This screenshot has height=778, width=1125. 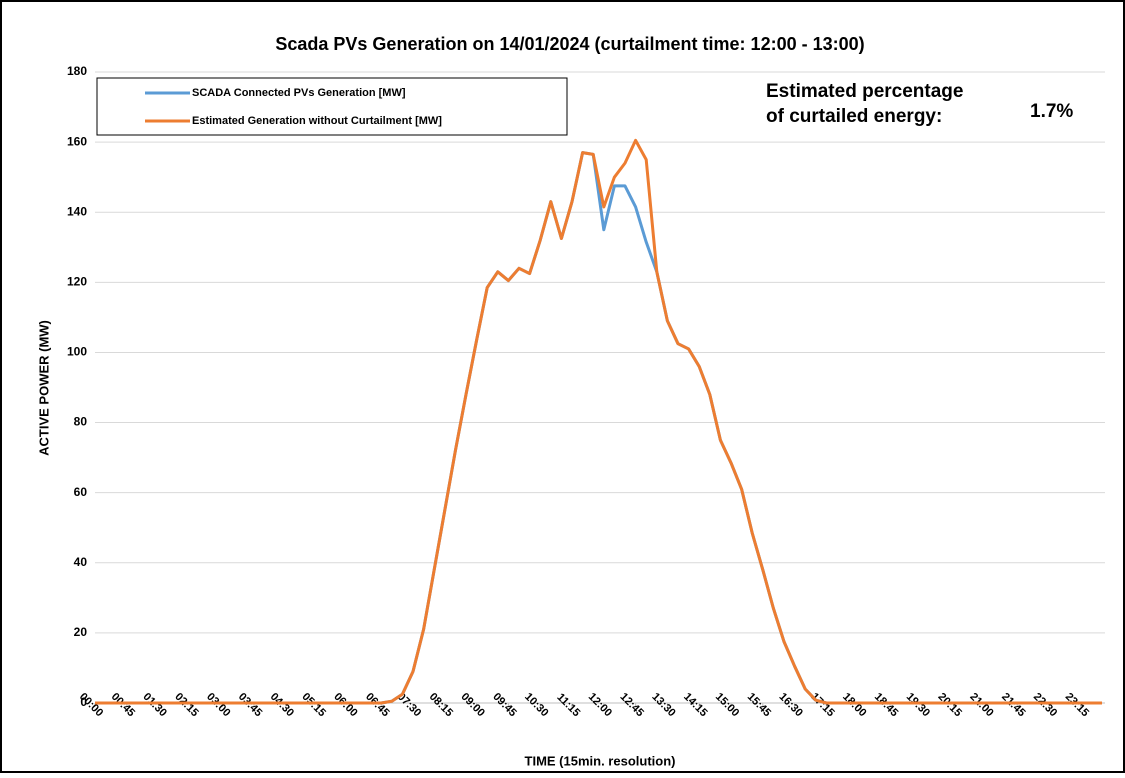 I want to click on annotation-text: Estimated percentage, so click(x=864, y=91).